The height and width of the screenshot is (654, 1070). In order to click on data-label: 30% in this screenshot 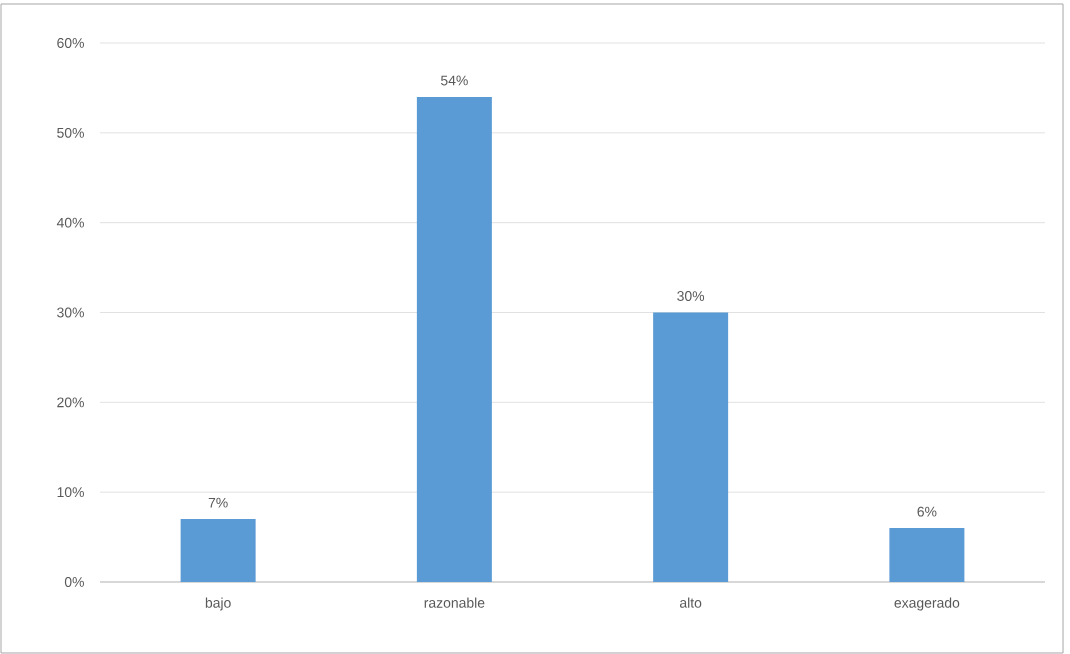, I will do `click(691, 296)`.